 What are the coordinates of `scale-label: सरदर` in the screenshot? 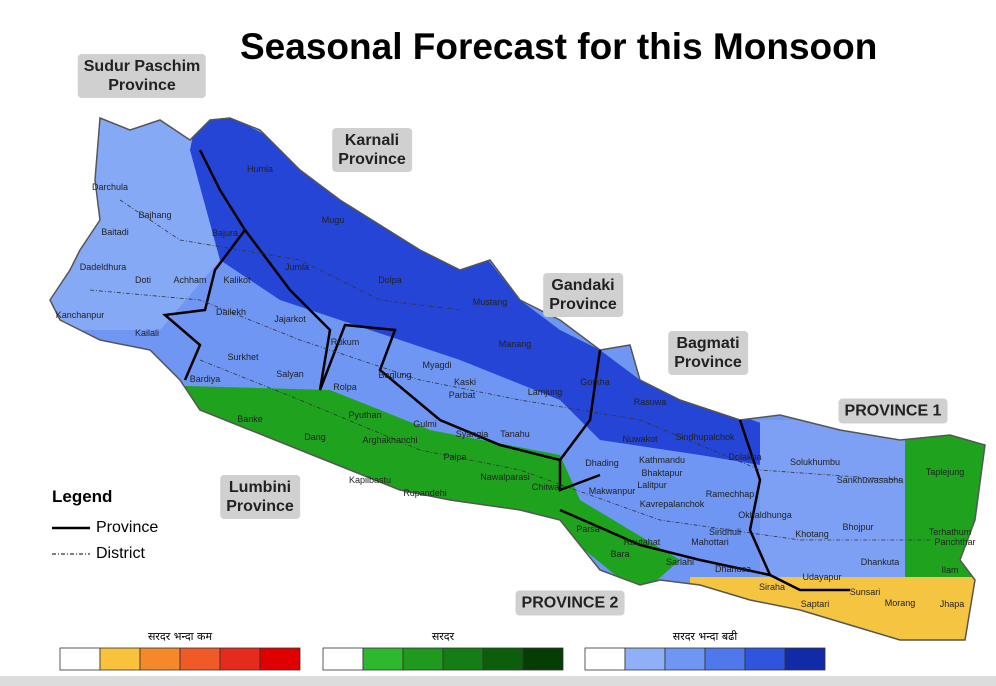 It's located at (443, 636).